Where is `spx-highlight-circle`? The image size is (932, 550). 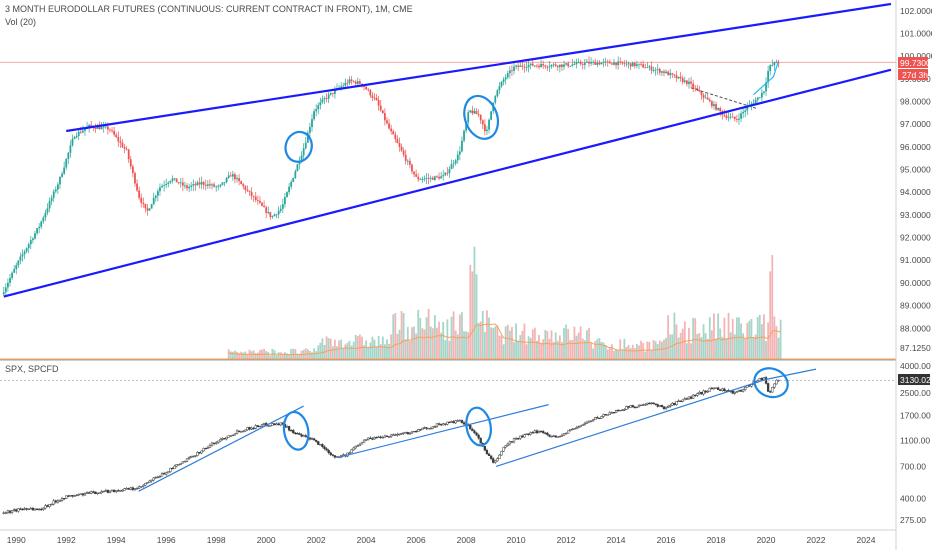 spx-highlight-circle is located at coordinates (296, 430).